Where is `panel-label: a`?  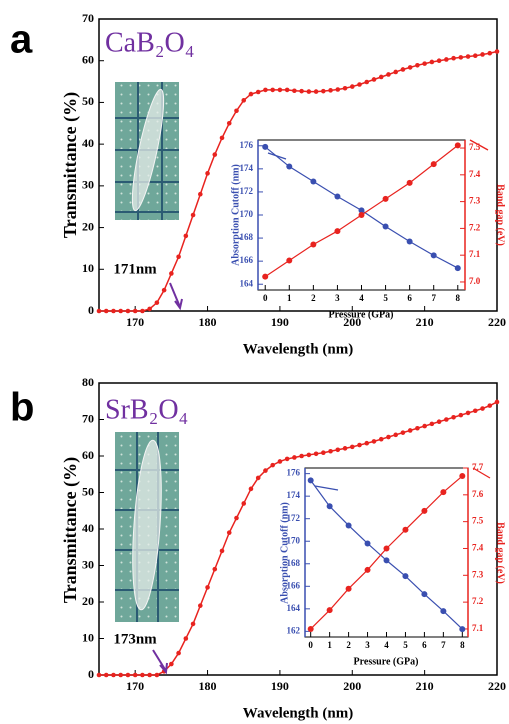
panel-label: a is located at coordinates (21, 40).